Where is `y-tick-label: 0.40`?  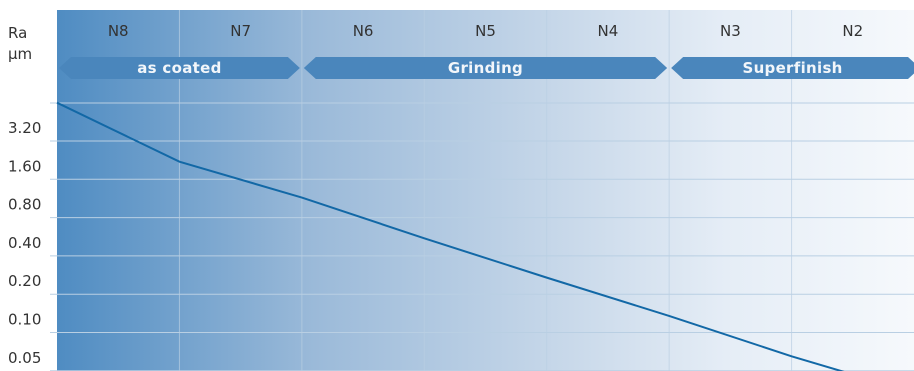 y-tick-label: 0.40 is located at coordinates (24, 243).